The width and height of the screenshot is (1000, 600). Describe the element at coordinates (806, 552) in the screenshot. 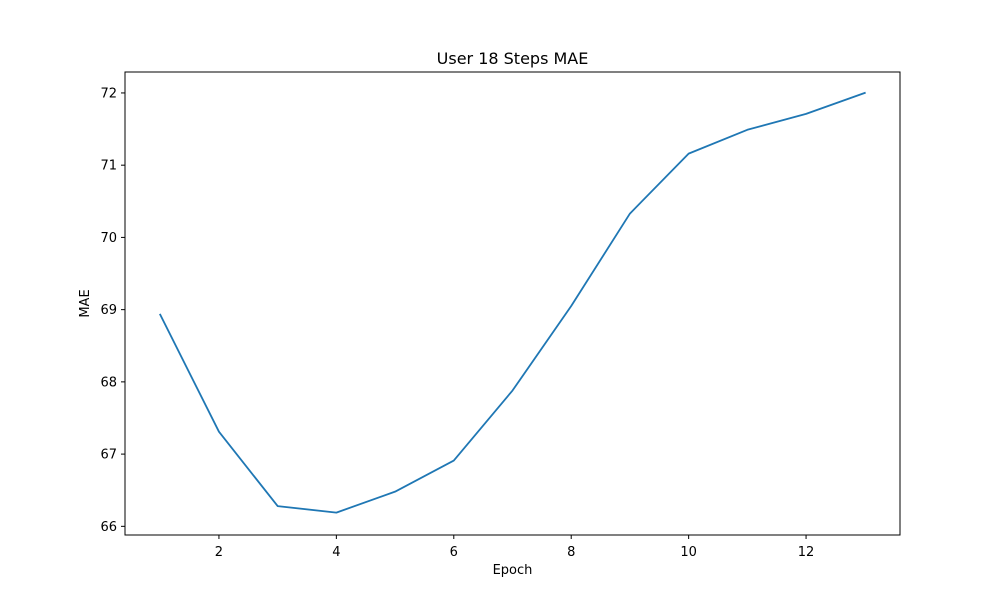

I see `x-tick-label: 12` at that location.